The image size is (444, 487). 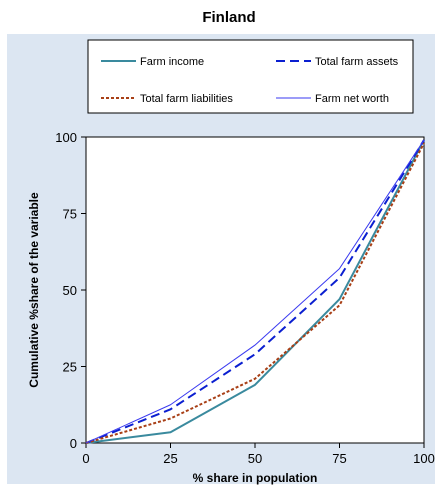 I want to click on y-tick-label: 25, so click(x=70, y=367).